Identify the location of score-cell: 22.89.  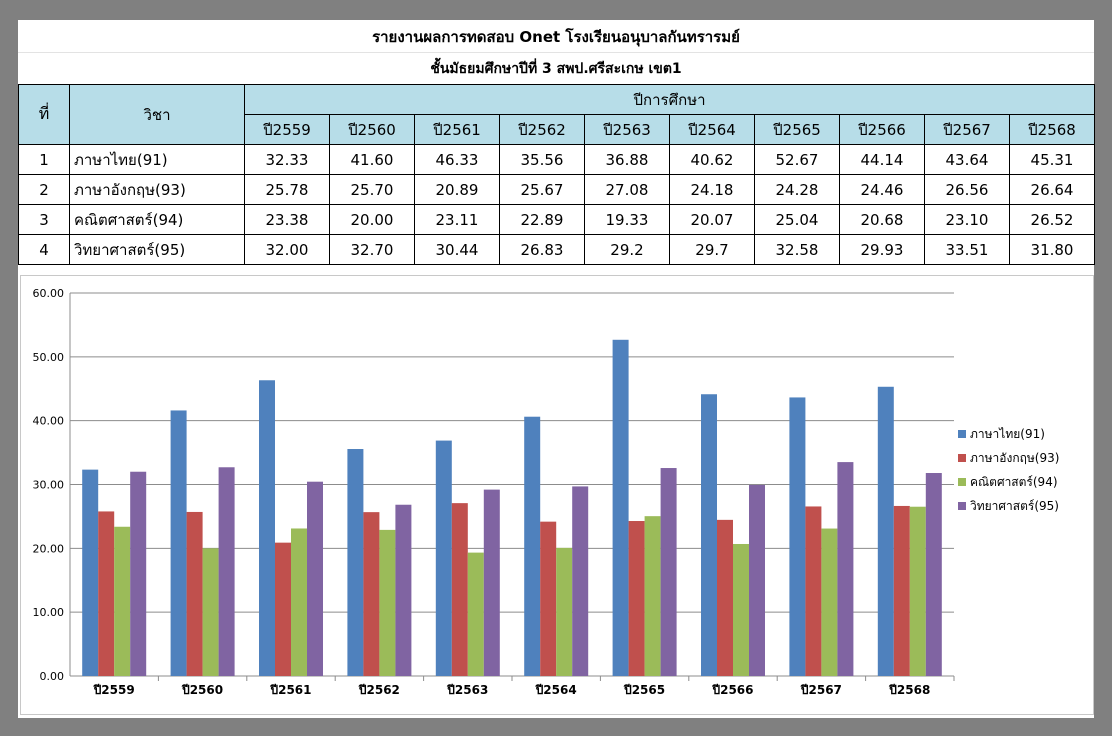
(542, 219).